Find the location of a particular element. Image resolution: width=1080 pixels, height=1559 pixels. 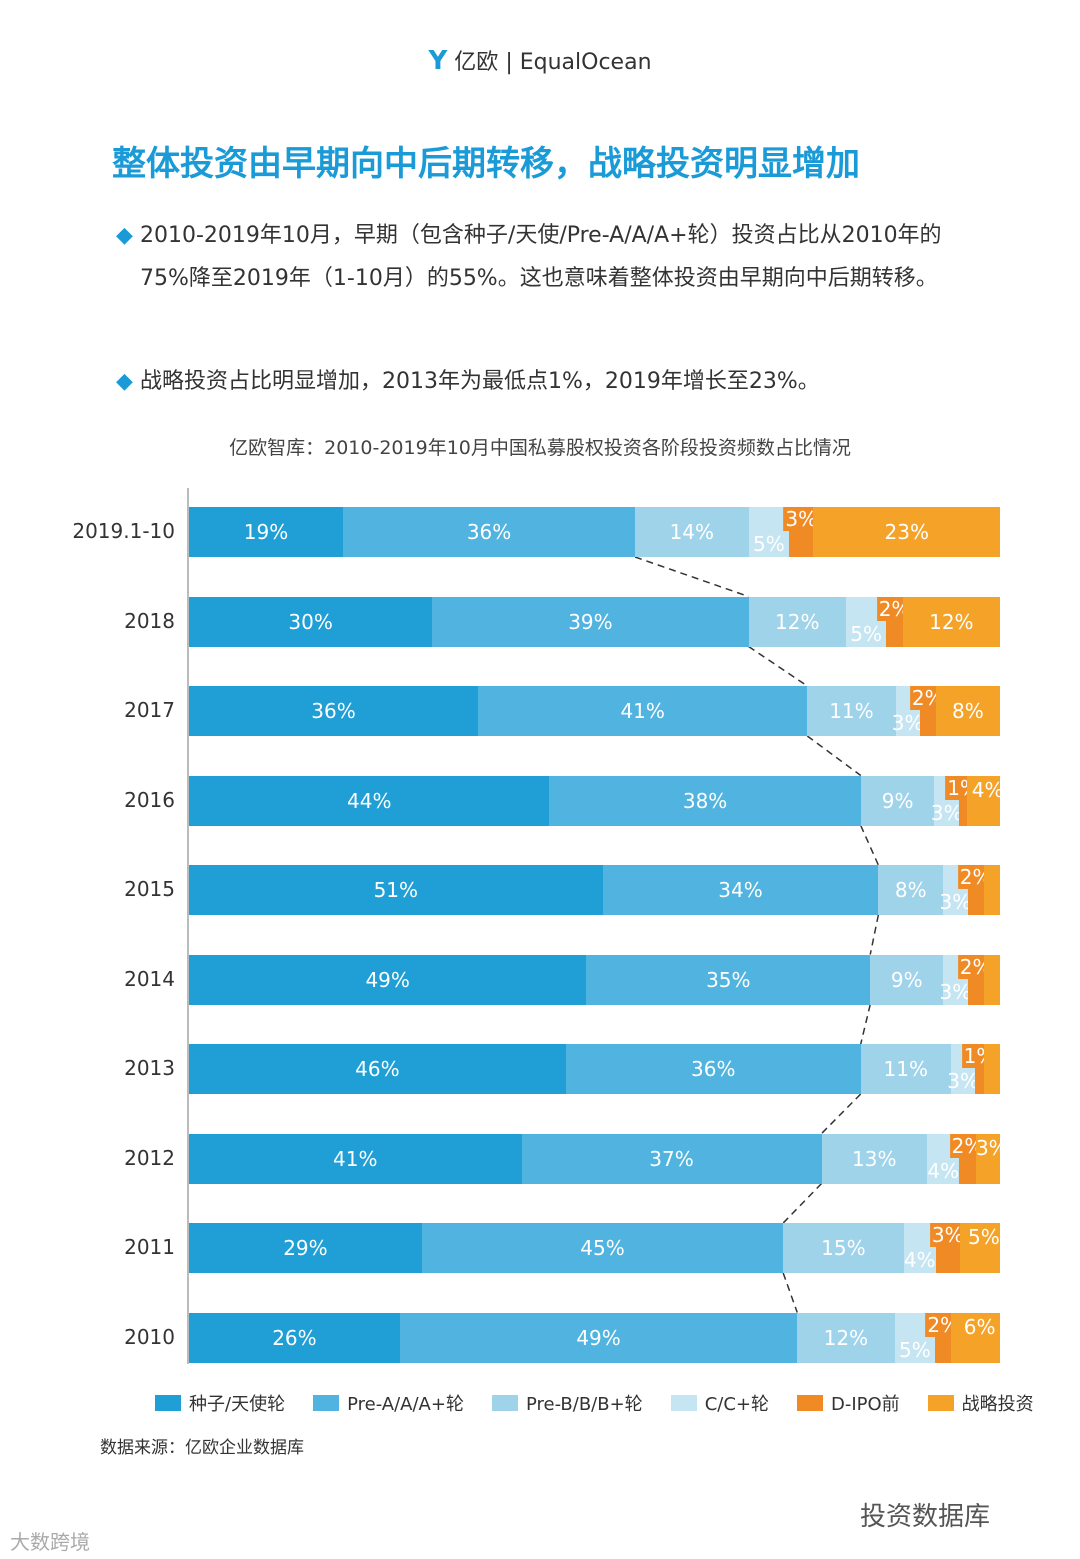

legend-item: Pre-B/B/B+轮 is located at coordinates (567, 1403).